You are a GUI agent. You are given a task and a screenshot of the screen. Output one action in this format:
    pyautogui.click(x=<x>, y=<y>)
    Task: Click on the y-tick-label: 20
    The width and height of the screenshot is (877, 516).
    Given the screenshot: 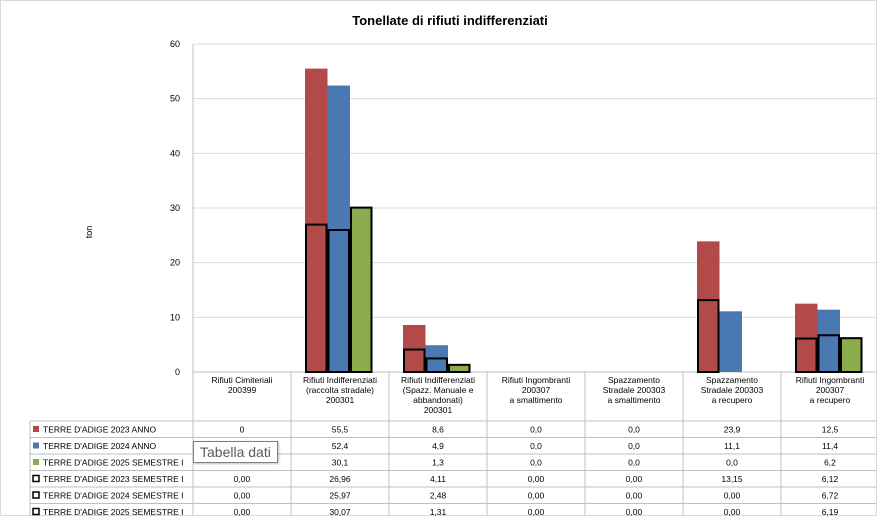 What is the action you would take?
    pyautogui.click(x=175, y=263)
    